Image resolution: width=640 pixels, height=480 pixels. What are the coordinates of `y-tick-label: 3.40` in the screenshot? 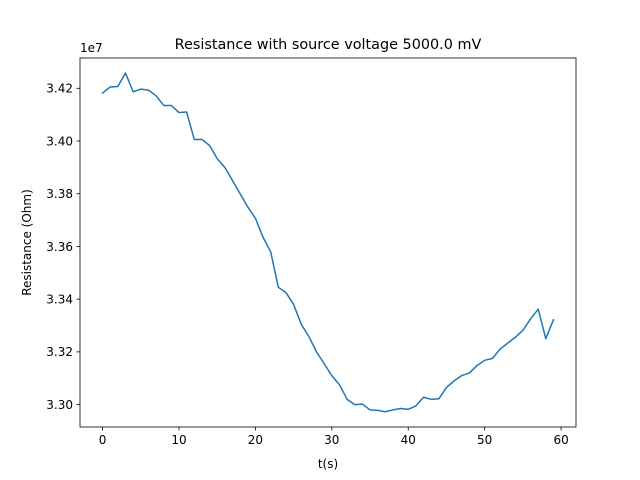 It's located at (59, 141).